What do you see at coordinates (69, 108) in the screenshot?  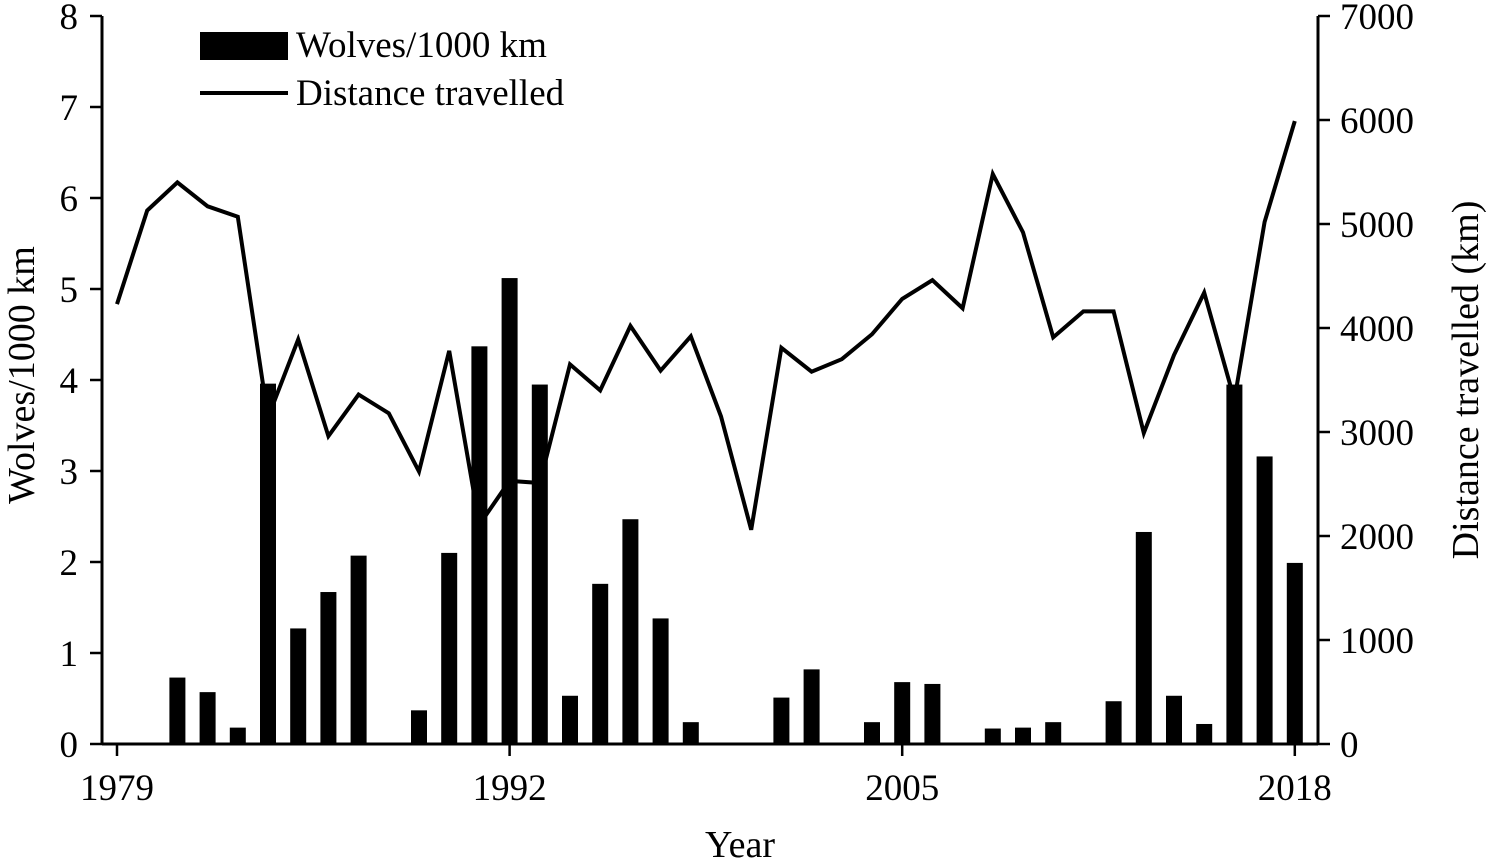 I see `left-tick-label: 7` at bounding box center [69, 108].